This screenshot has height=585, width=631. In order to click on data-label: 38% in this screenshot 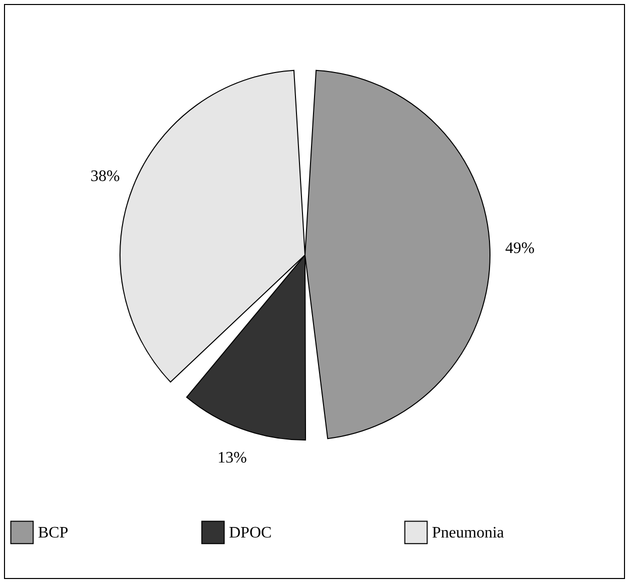, I will do `click(105, 176)`.